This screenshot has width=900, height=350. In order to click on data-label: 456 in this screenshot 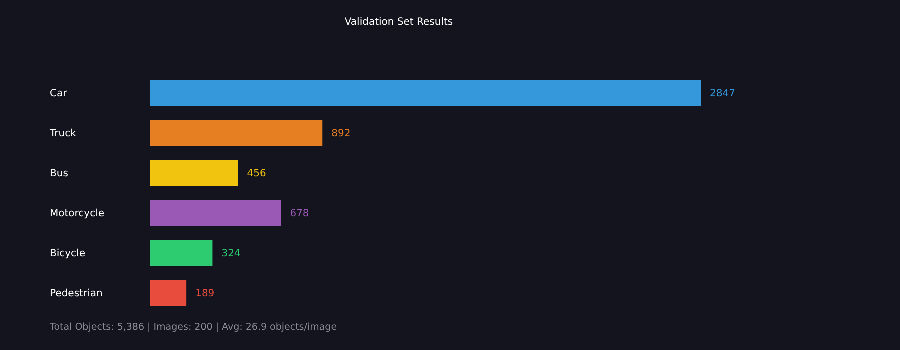, I will do `click(256, 174)`.